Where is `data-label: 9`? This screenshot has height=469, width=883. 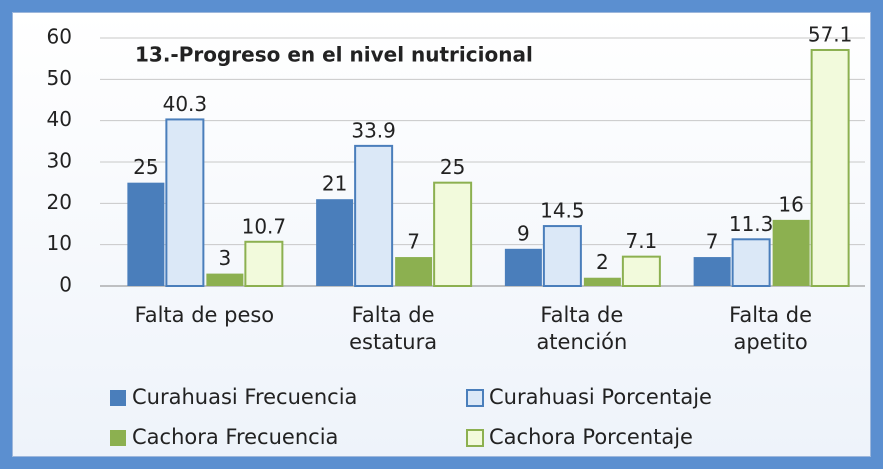 data-label: 9 is located at coordinates (523, 233).